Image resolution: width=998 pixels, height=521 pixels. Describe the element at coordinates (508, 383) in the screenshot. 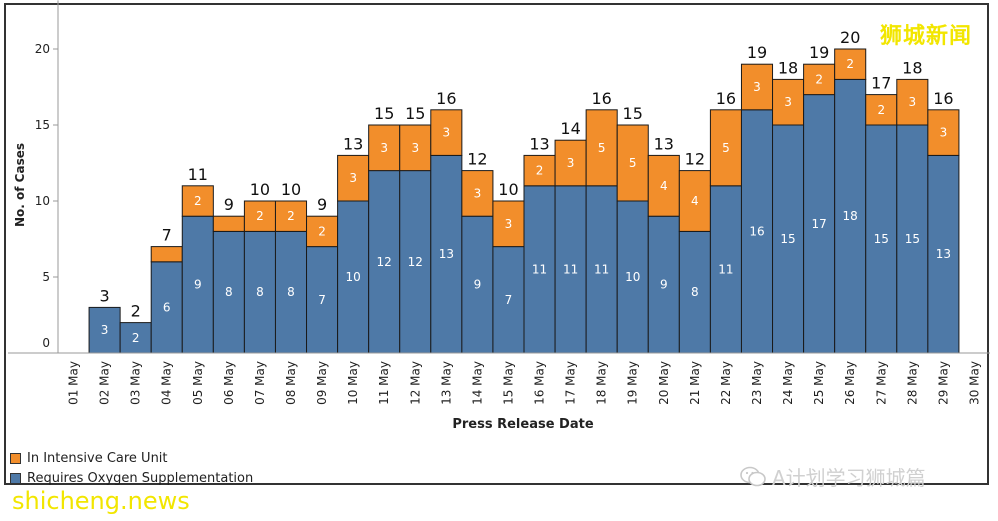

I see `x-tick-label: 15 May` at that location.